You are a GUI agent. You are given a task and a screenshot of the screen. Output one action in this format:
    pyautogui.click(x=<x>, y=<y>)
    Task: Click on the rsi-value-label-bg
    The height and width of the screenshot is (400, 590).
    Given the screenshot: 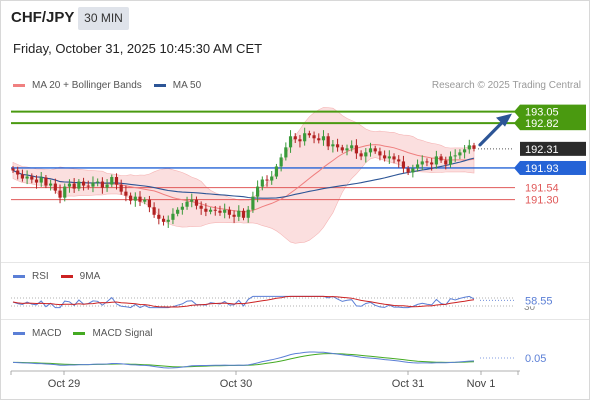 What is the action you would take?
    pyautogui.click(x=538, y=300)
    